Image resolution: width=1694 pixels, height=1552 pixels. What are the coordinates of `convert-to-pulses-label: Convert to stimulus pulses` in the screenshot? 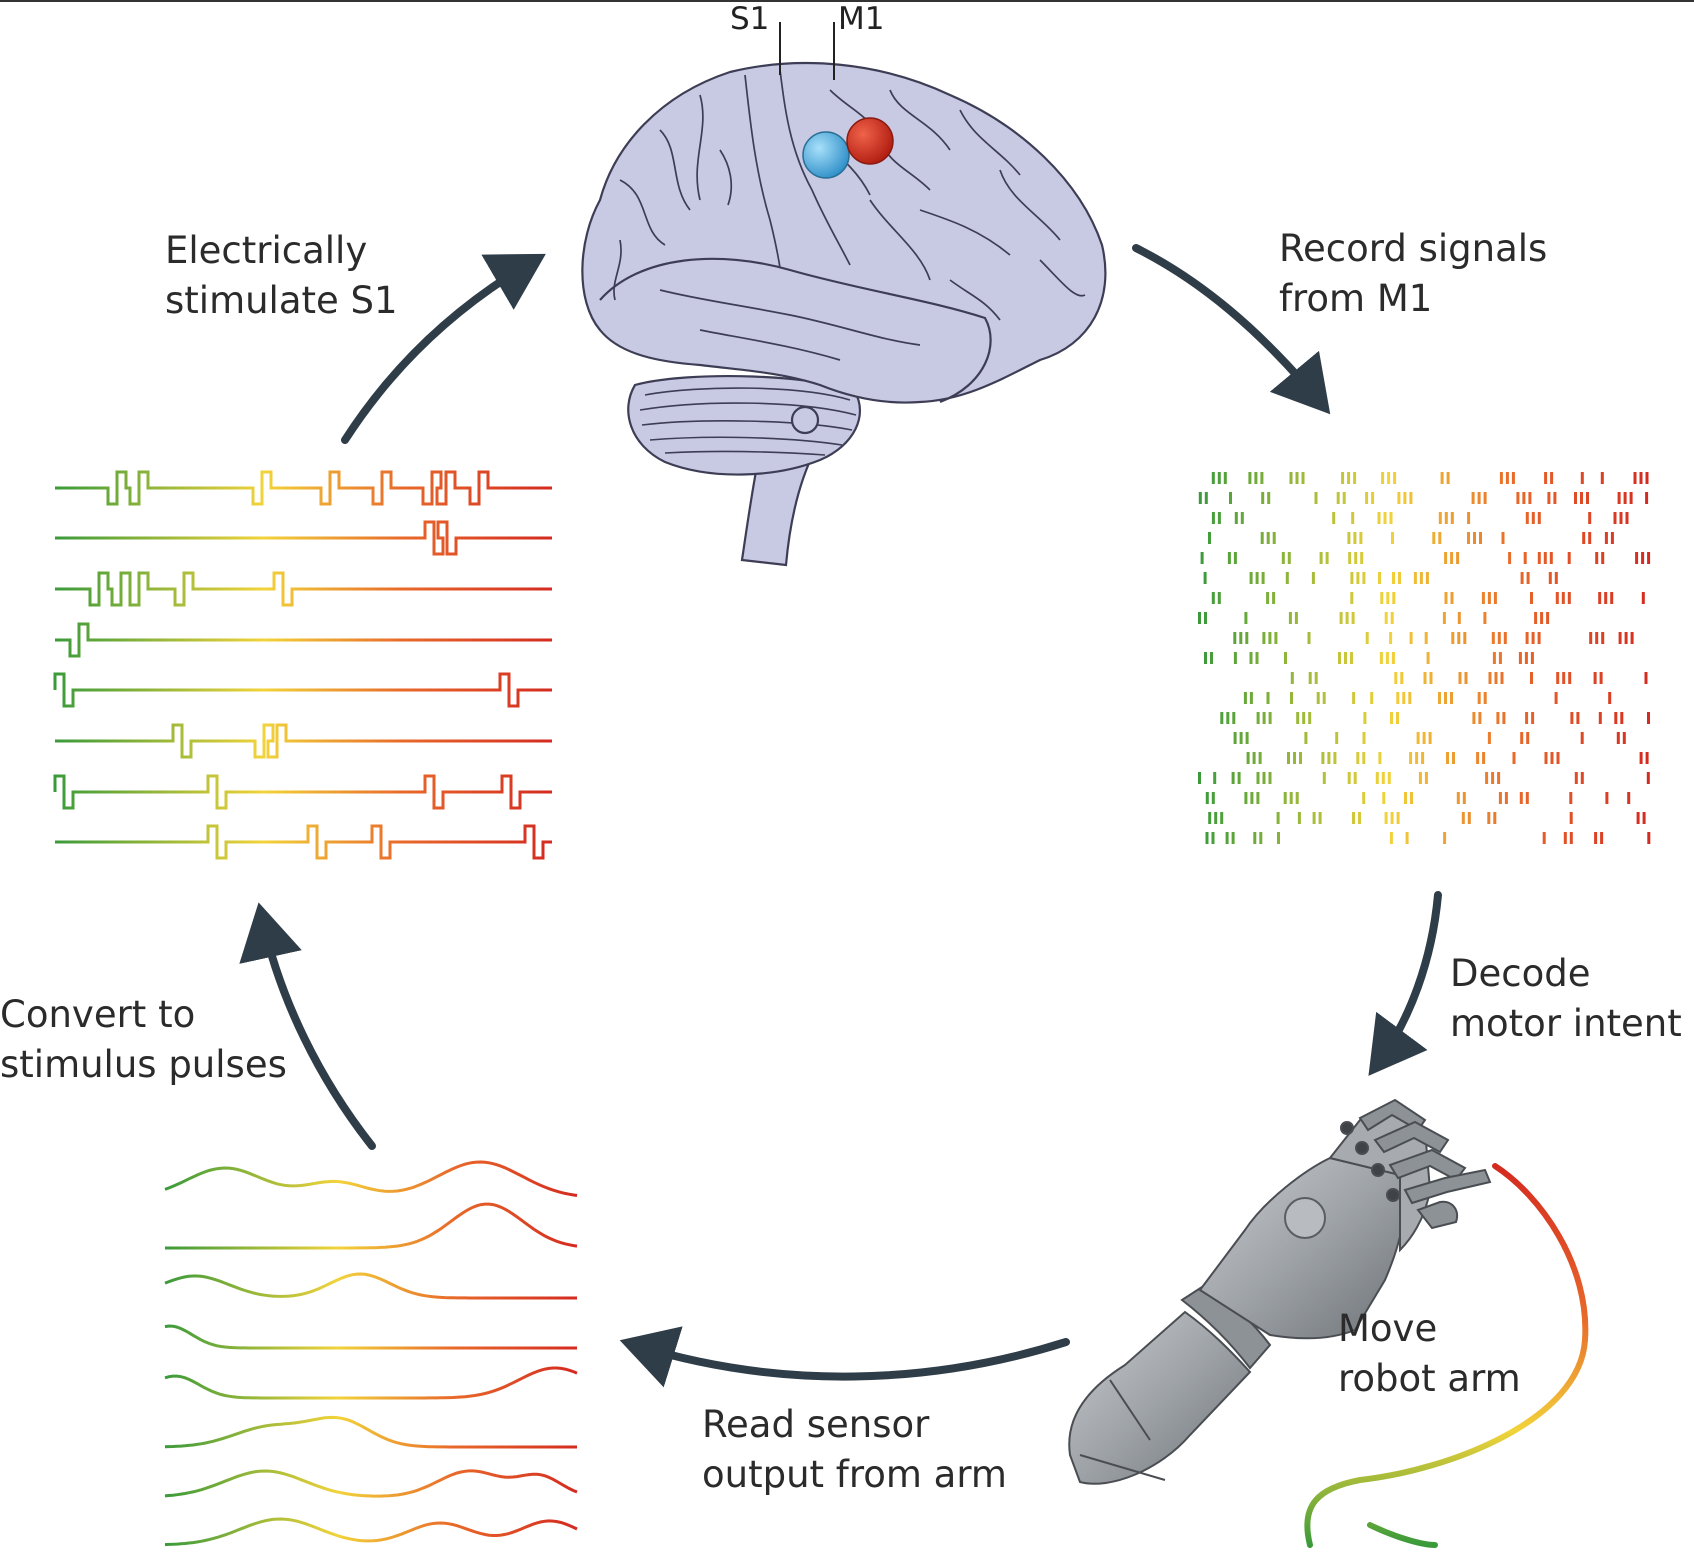 It's located at (143, 1039).